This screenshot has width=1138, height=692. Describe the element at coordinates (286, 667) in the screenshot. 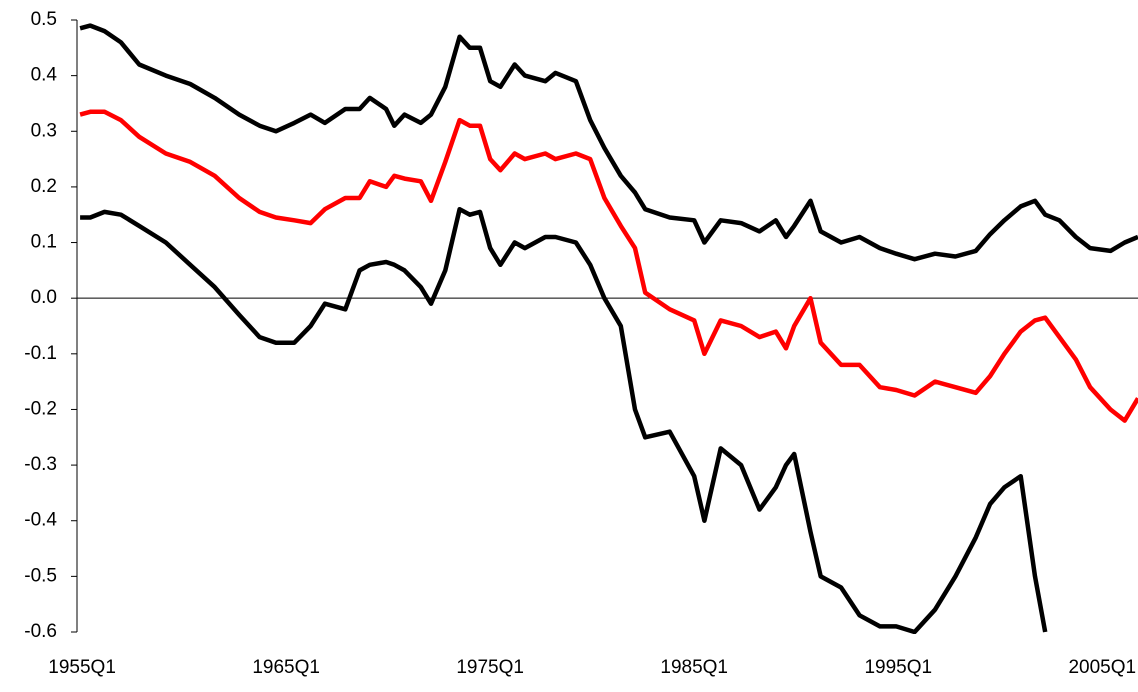

I see `x-tick-label: 1965Q1` at that location.